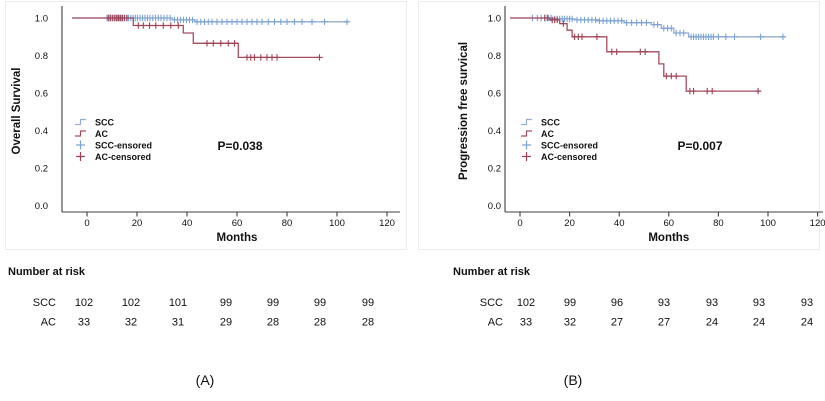 This screenshot has height=401, width=825. What do you see at coordinates (237, 238) in the screenshot?
I see `x-axis-label: Months` at bounding box center [237, 238].